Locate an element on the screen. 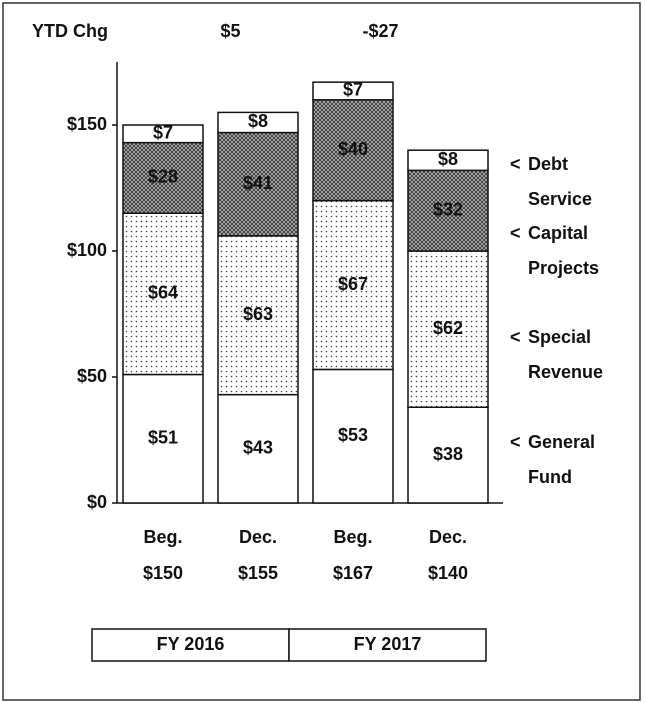 The width and height of the screenshot is (645, 703). value-label: $41 is located at coordinates (258, 183).